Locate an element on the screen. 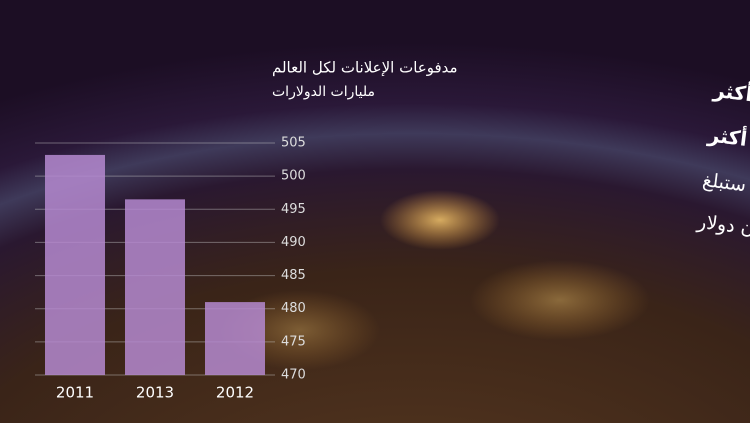 Image resolution: width=750 pixels, height=423 pixels. x-tick-label: 2012 is located at coordinates (235, 393).